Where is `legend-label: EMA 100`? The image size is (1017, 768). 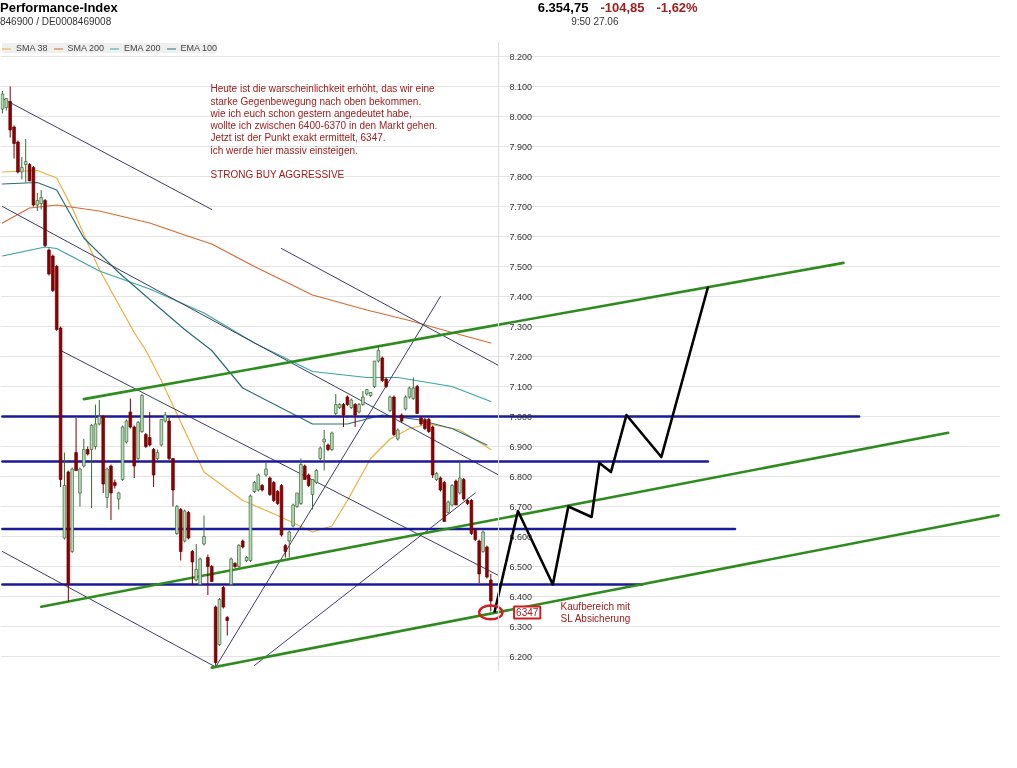
legend-label: EMA 100 is located at coordinates (199, 48).